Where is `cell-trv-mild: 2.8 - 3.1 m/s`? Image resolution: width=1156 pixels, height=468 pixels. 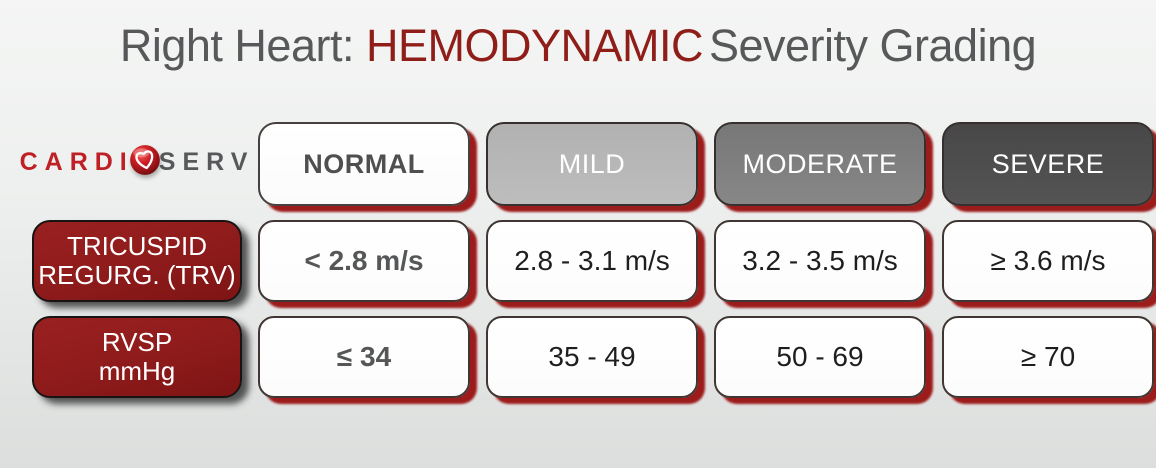 cell-trv-mild: 2.8 - 3.1 m/s is located at coordinates (592, 261).